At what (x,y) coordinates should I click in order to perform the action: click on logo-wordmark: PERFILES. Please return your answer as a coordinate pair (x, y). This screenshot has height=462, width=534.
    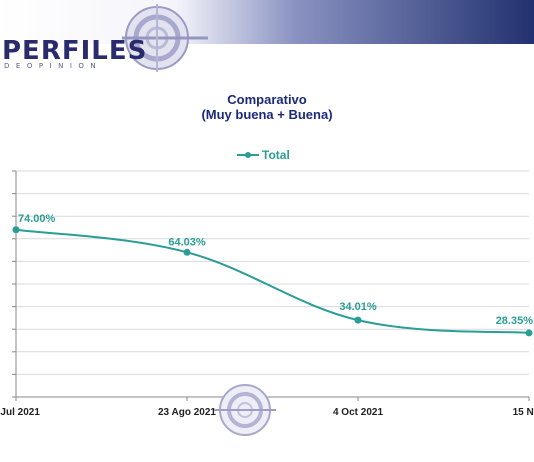
    Looking at the image, I should click on (75, 51).